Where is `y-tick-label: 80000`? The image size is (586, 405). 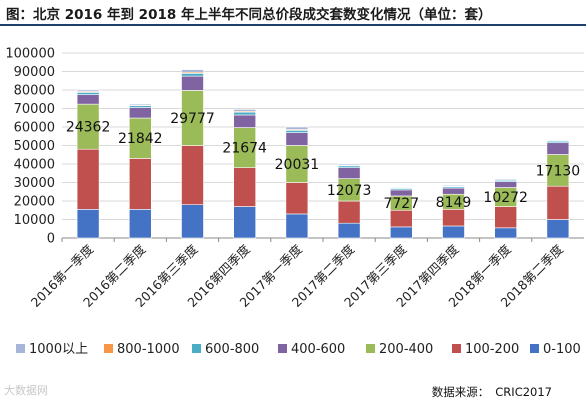 y-tick-label: 80000 is located at coordinates (34, 91).